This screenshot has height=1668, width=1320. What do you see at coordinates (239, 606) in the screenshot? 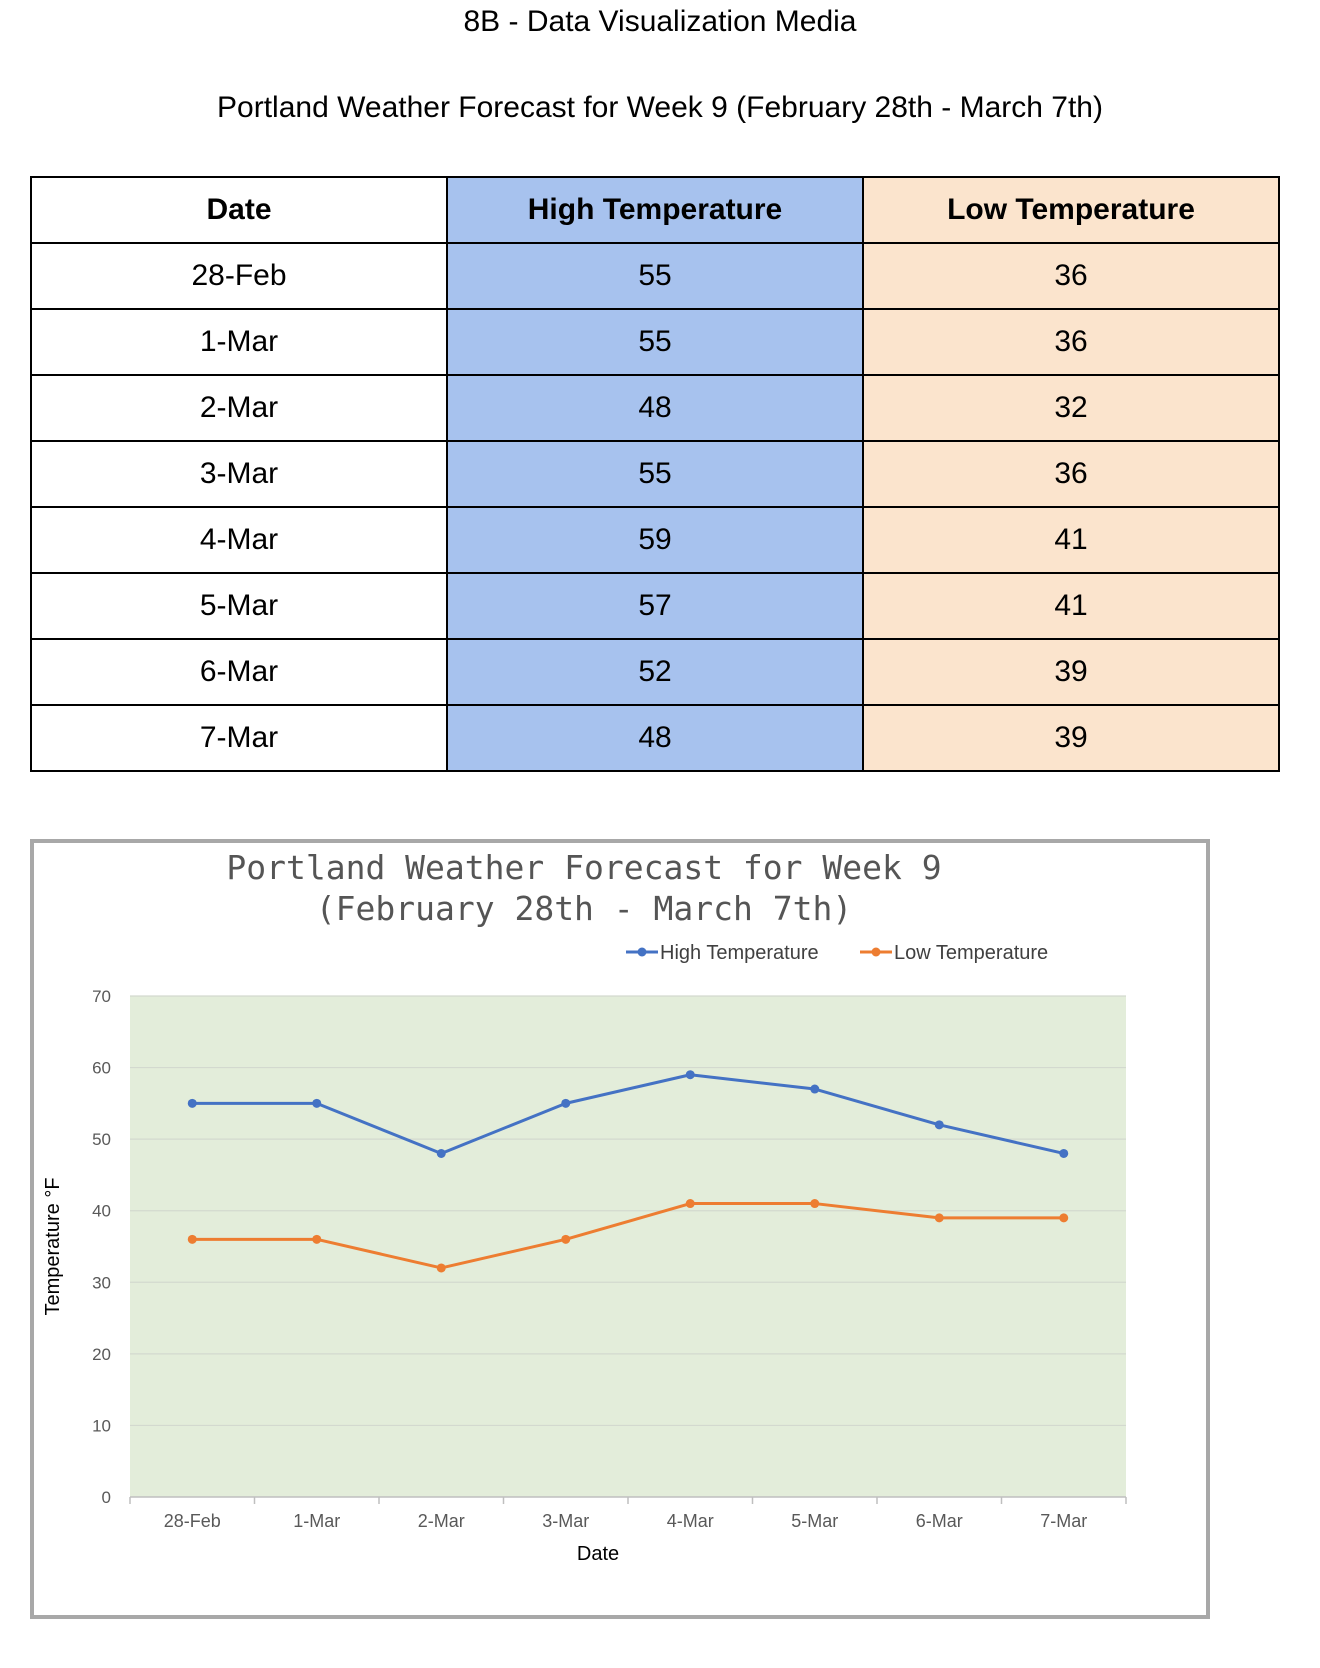
I see `cell-date: 5-Mar` at bounding box center [239, 606].